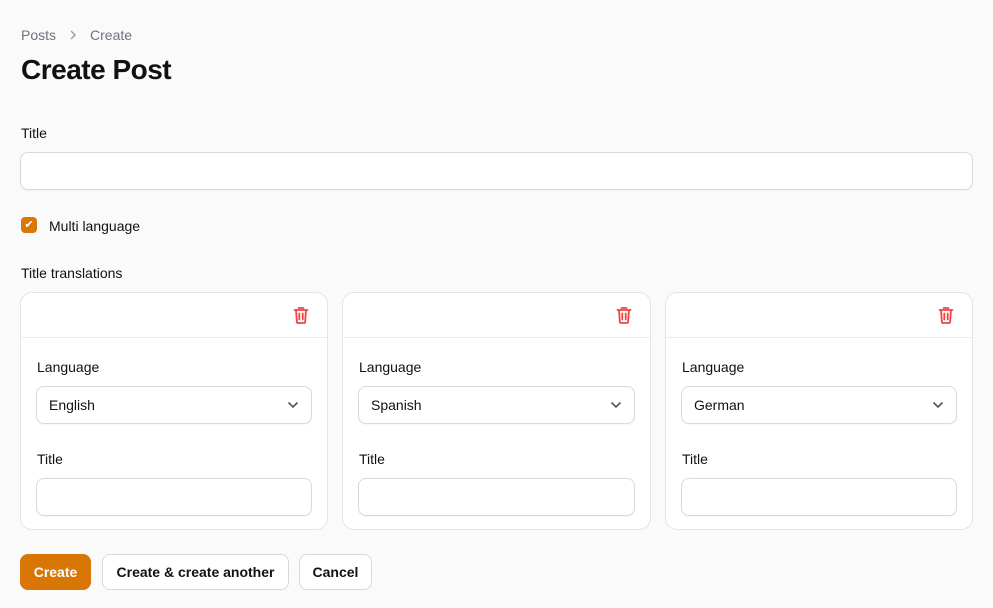 Image resolution: width=993 pixels, height=608 pixels. I want to click on multi-language-label: Multi language, so click(95, 226).